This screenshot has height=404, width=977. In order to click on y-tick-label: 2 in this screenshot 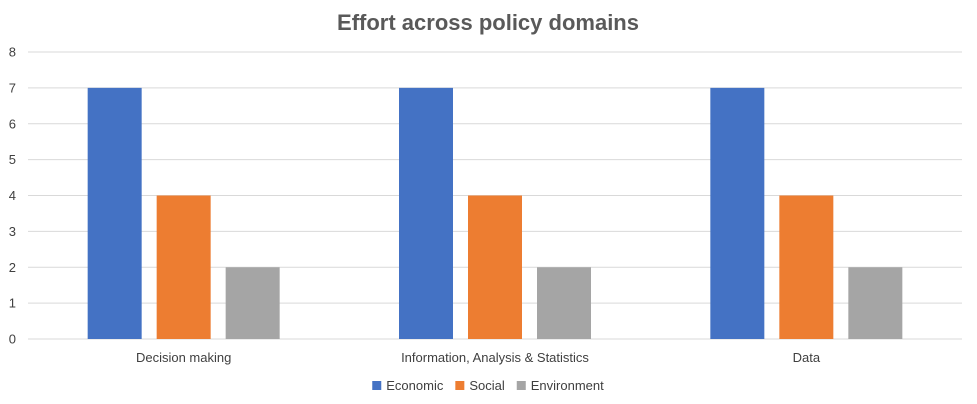, I will do `click(12, 267)`.